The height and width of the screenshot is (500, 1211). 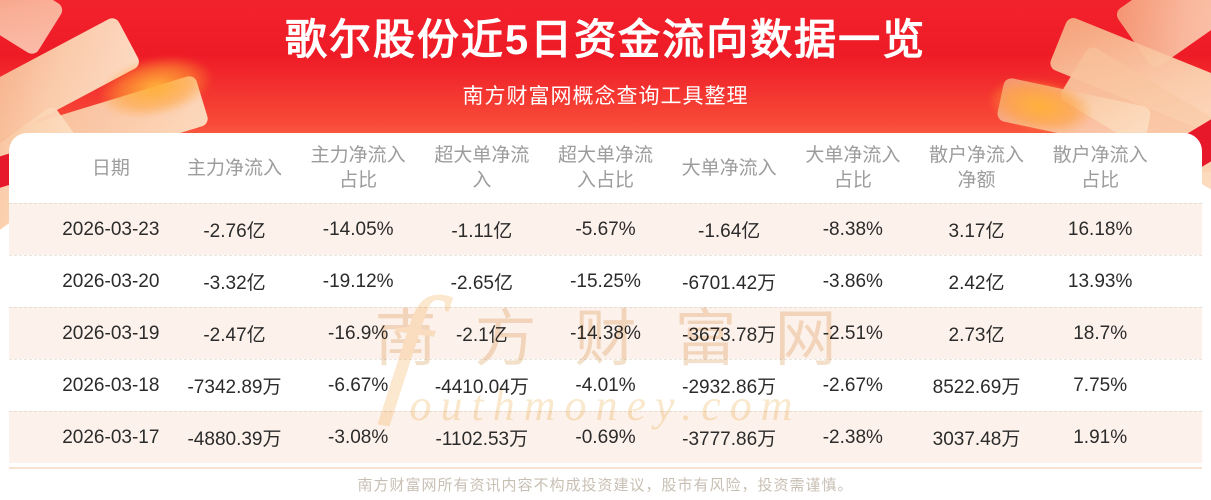 What do you see at coordinates (1100, 168) in the screenshot?
I see `column-header: 散户净流入 占比` at bounding box center [1100, 168].